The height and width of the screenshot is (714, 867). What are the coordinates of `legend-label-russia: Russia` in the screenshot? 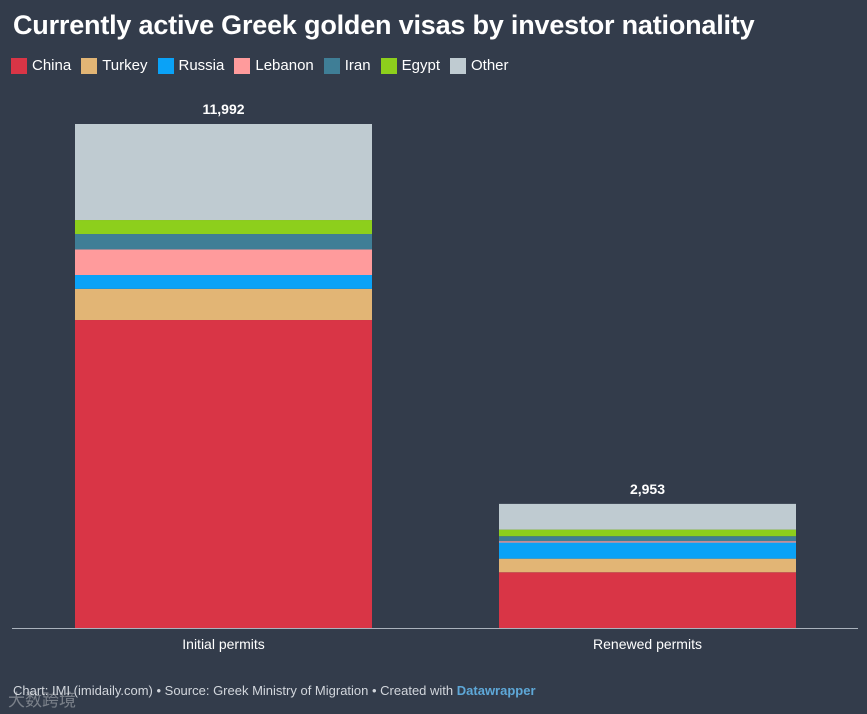 It's located at (201, 65).